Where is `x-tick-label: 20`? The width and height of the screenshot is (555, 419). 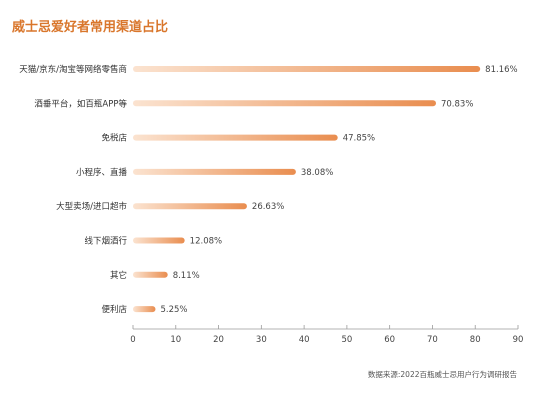
x-tick-label: 20 is located at coordinates (218, 340).